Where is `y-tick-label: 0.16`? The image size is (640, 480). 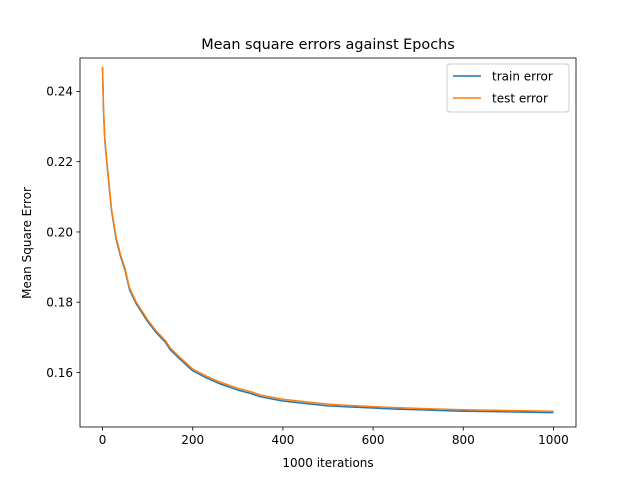
y-tick-label: 0.16 is located at coordinates (59, 373).